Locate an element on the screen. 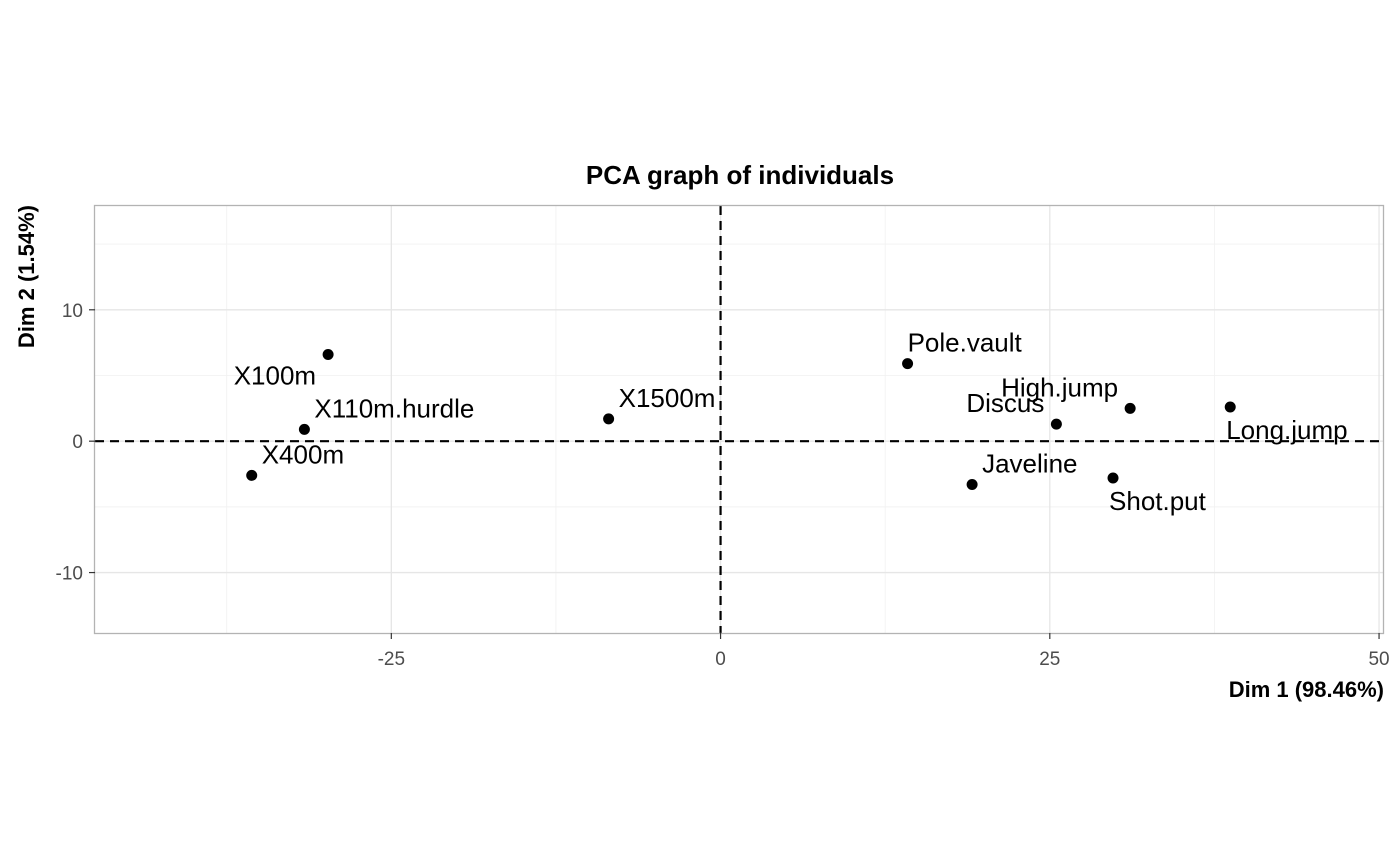 The height and width of the screenshot is (866, 1400). y-axis-title: Dim 2 (1.54%) is located at coordinates (26, 276).